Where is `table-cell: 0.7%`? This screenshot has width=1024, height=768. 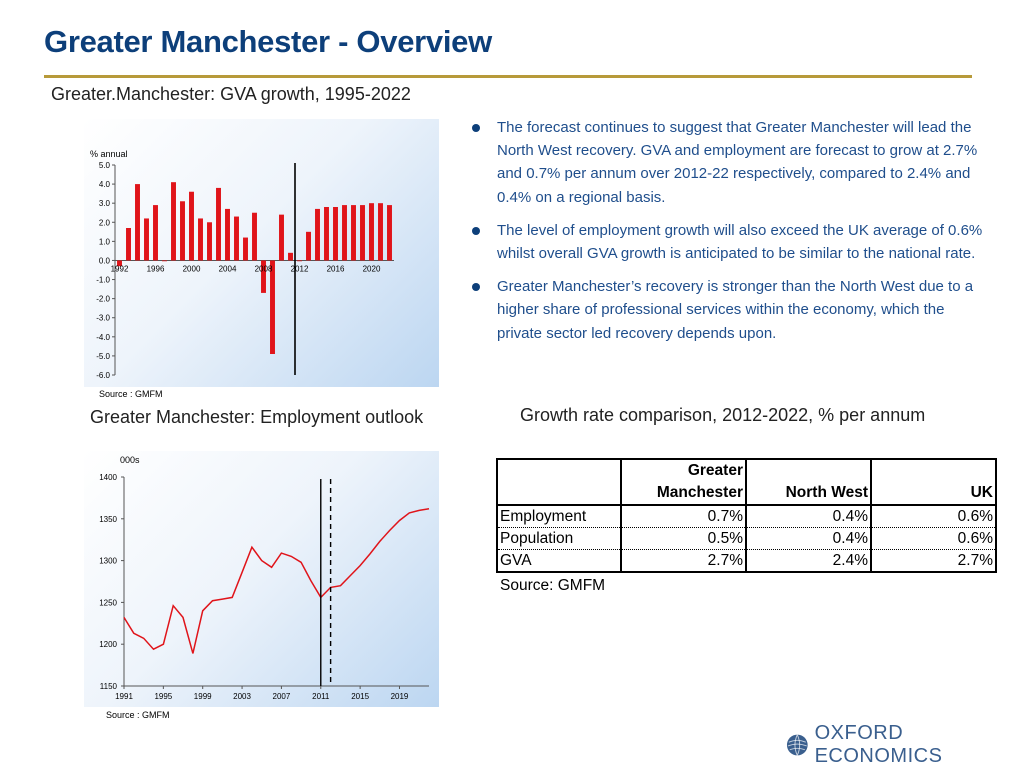 table-cell: 0.7% is located at coordinates (684, 516).